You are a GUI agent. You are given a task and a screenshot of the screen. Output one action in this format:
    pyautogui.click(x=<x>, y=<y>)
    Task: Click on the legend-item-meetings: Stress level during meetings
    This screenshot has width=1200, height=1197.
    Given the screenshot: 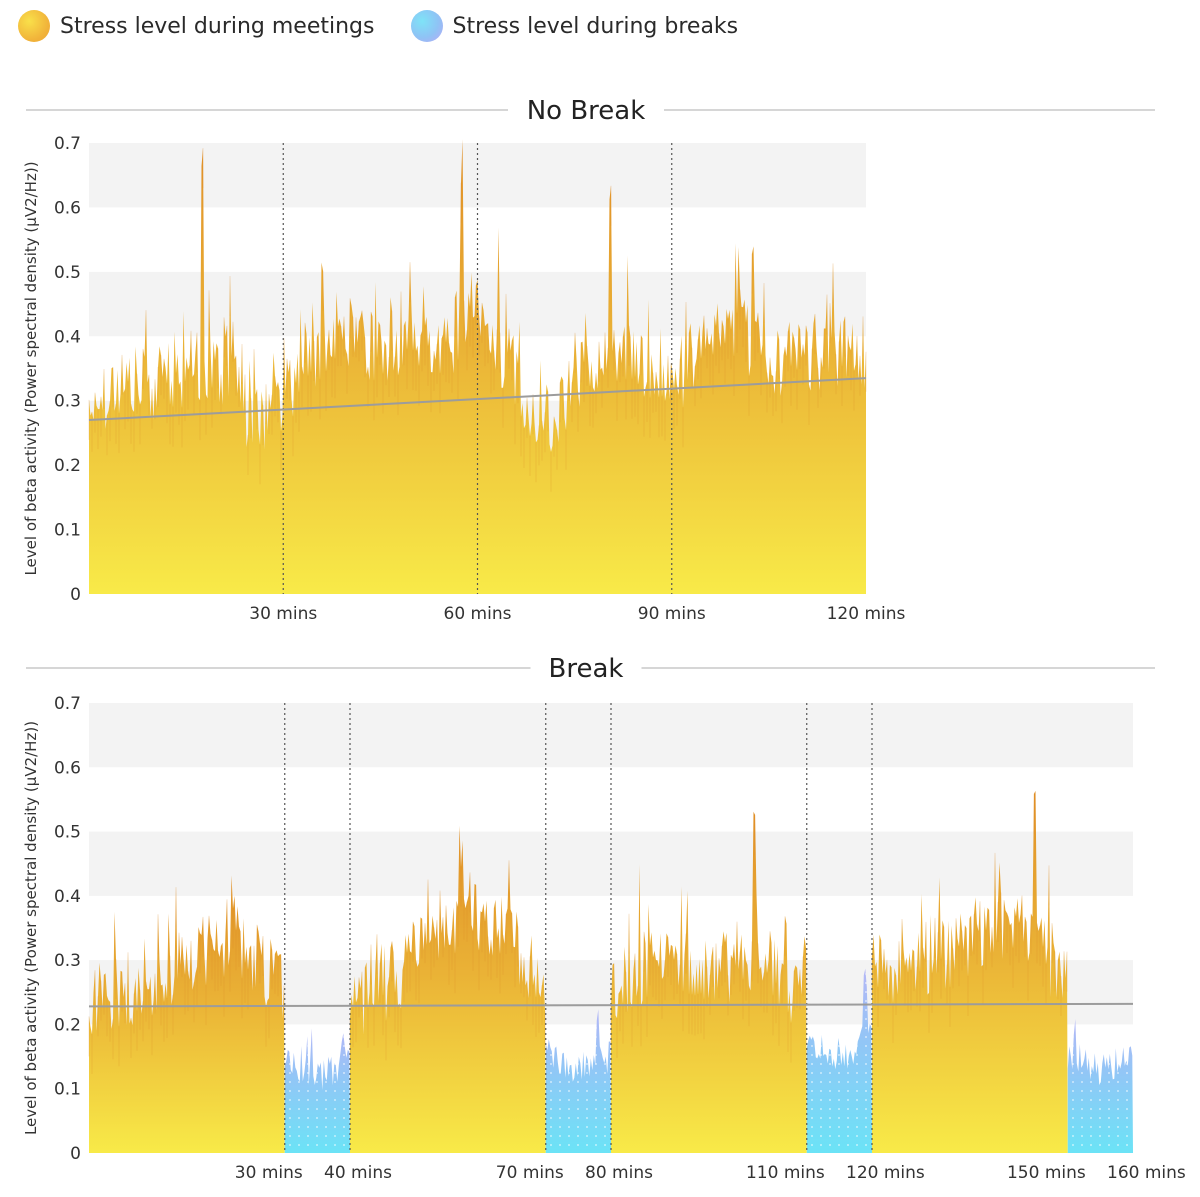 What is the action you would take?
    pyautogui.click(x=196, y=26)
    